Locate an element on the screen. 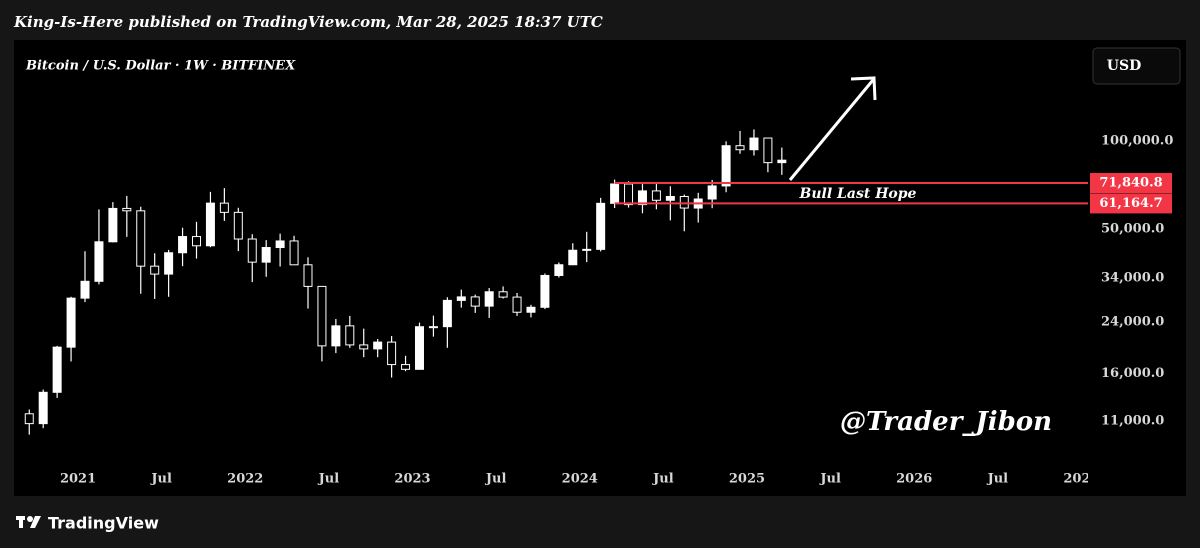 Image resolution: width=1200 pixels, height=548 pixels. currency-button is located at coordinates (1136, 66).